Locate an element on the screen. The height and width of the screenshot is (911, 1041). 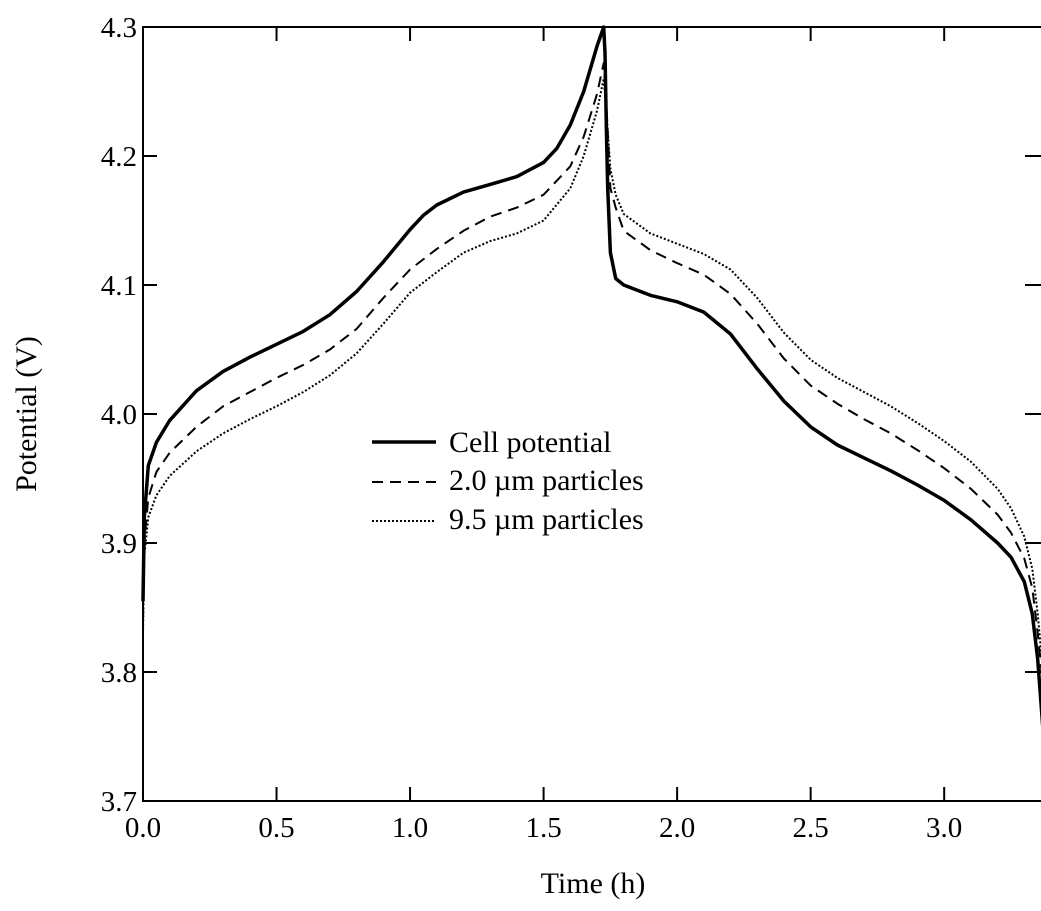
y-axis-label: Potential (V) is located at coordinates (26, 414).